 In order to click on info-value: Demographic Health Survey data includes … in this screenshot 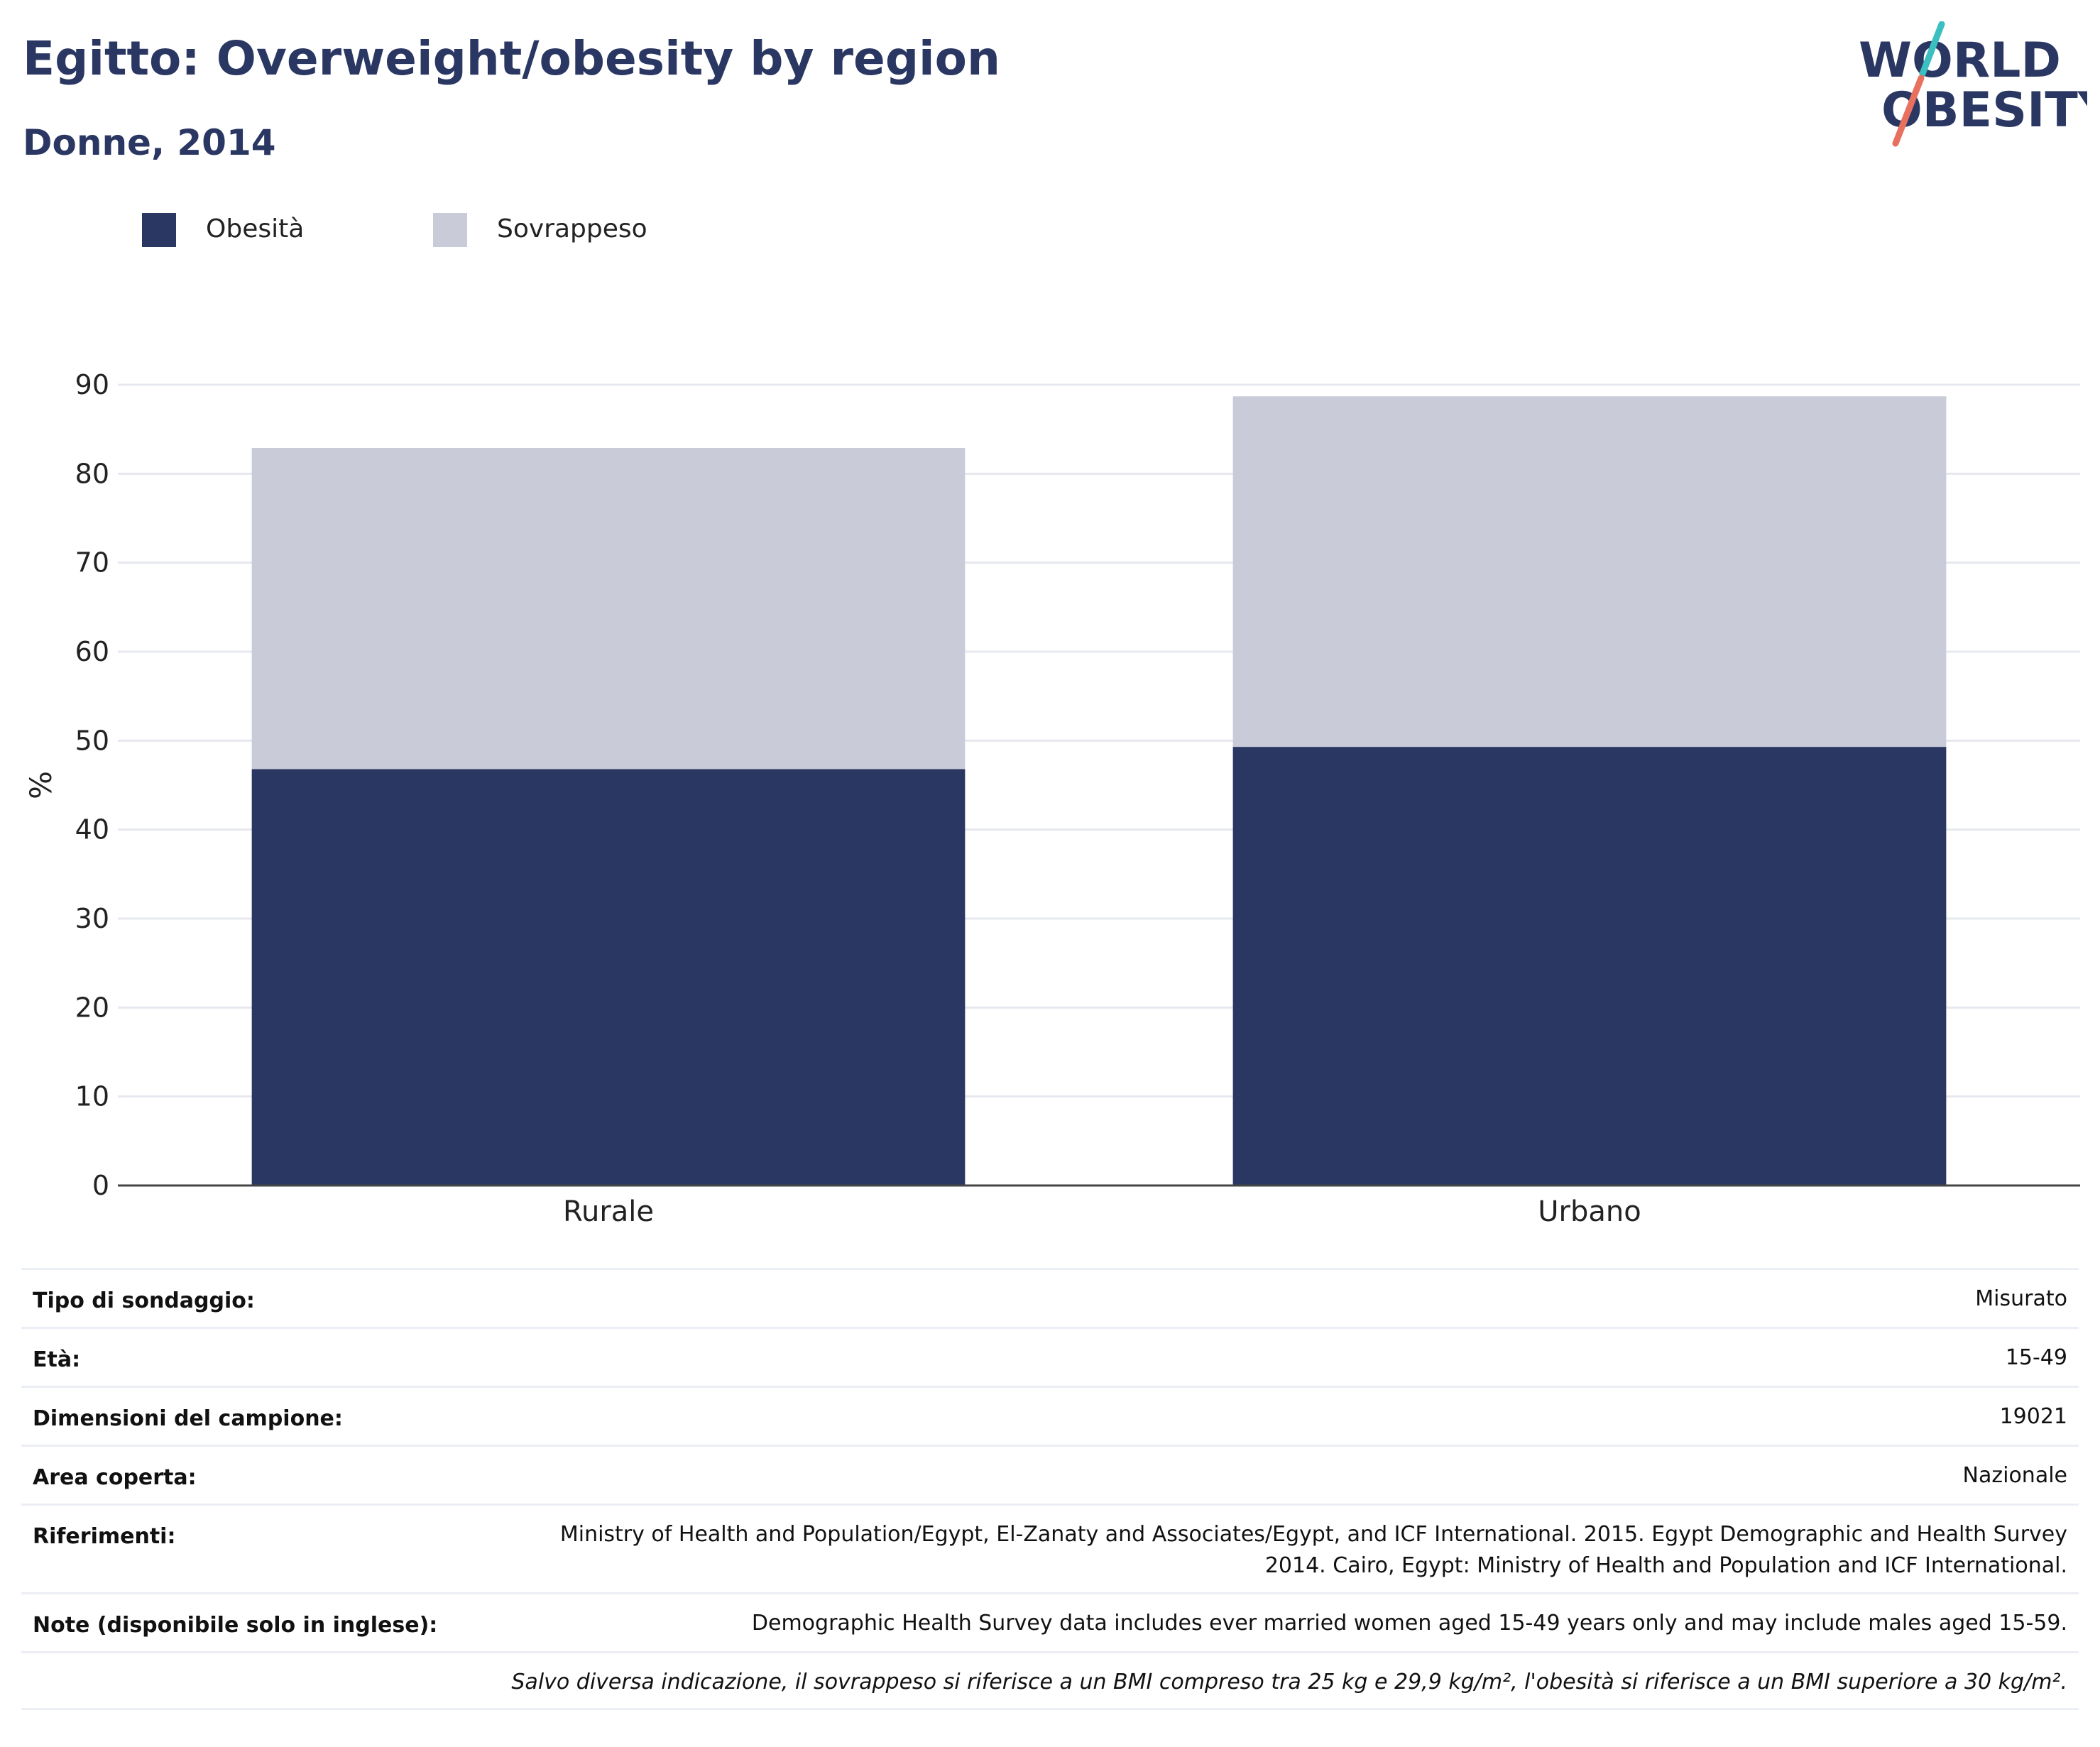, I will do `click(1409, 1623)`.